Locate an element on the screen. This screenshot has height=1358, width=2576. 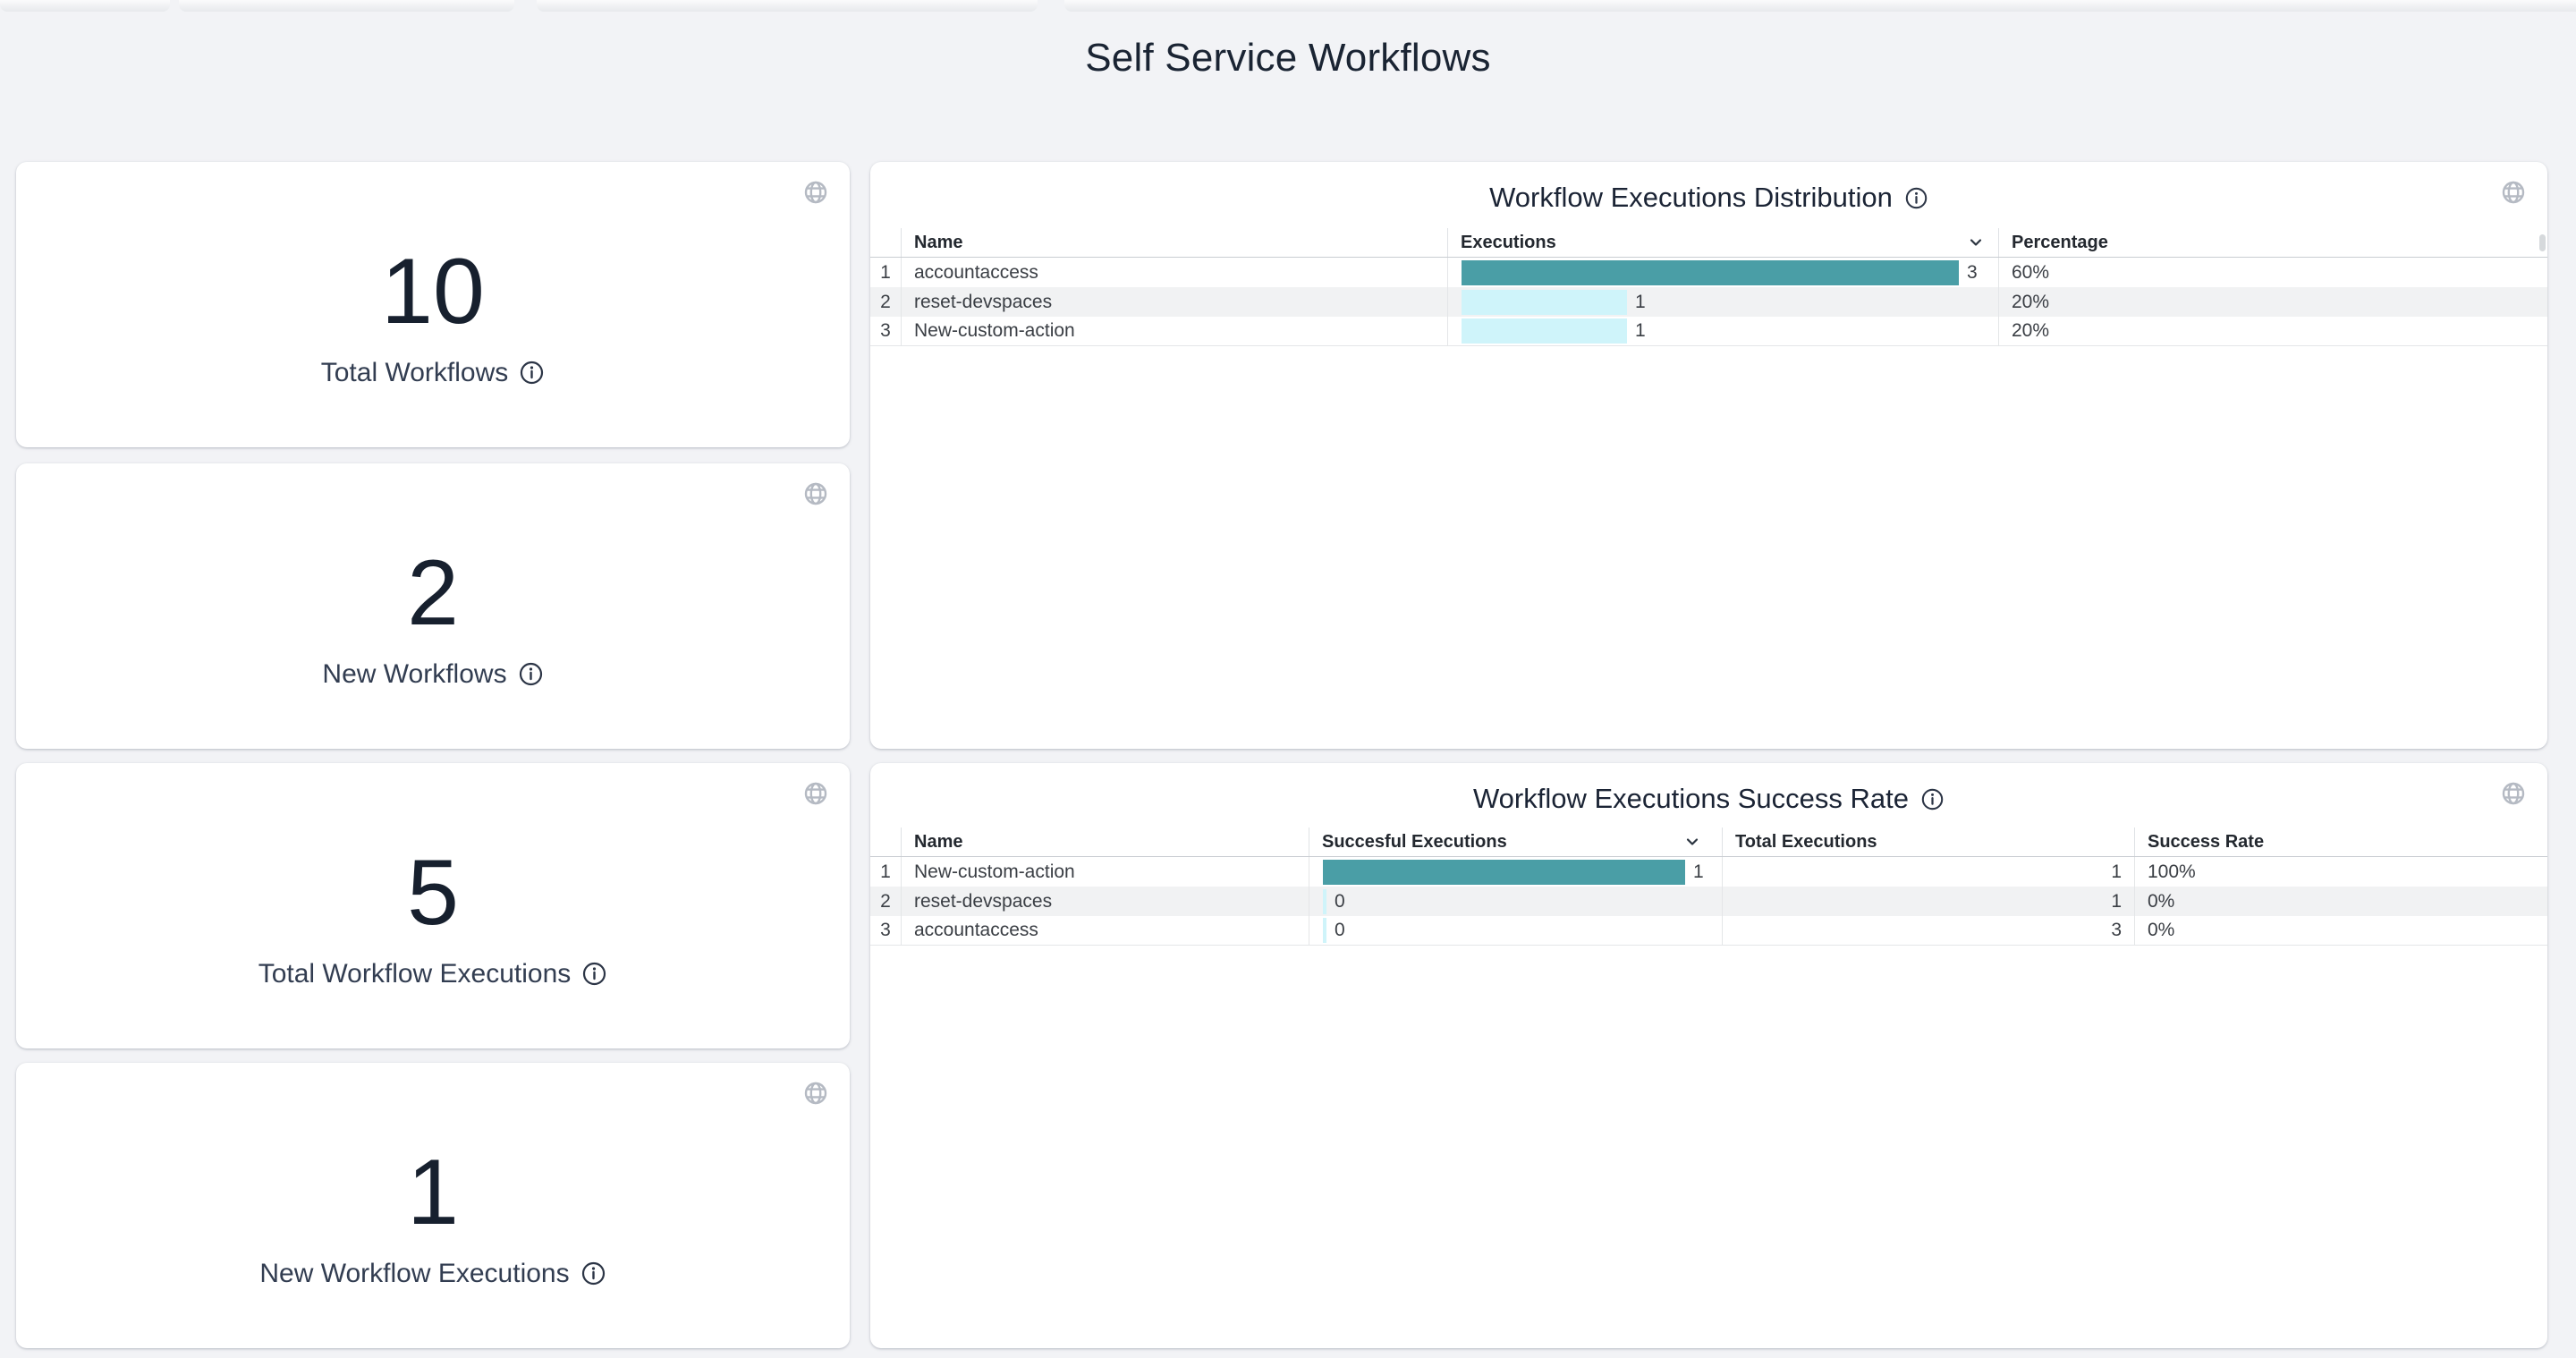
successful-executions-value: 1 is located at coordinates (1698, 871).